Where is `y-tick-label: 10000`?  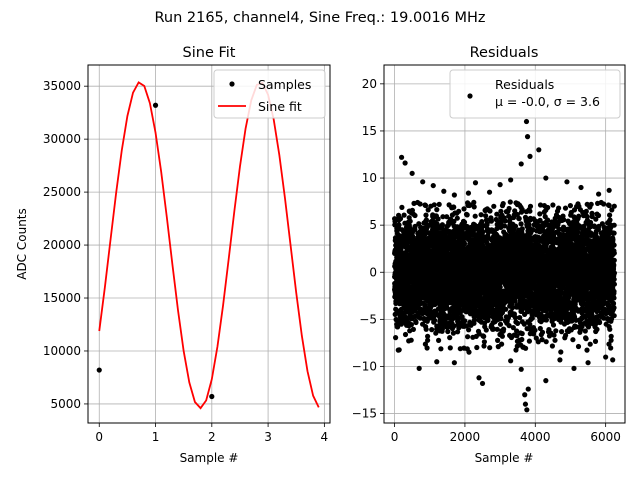
y-tick-label: 10000 is located at coordinates (62, 351).